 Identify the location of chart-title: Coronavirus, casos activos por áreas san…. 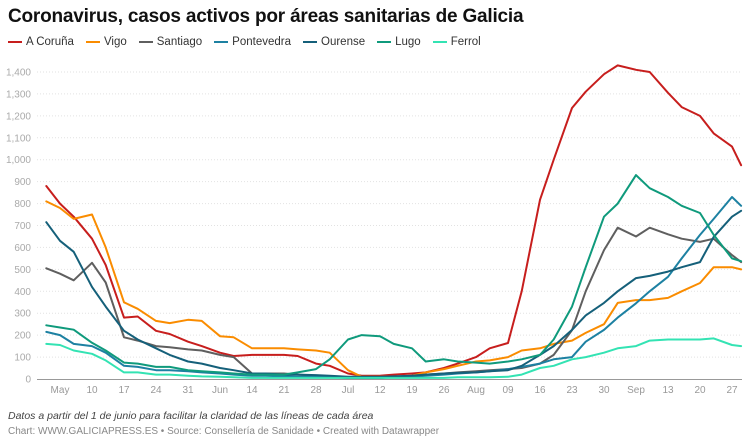
(266, 16).